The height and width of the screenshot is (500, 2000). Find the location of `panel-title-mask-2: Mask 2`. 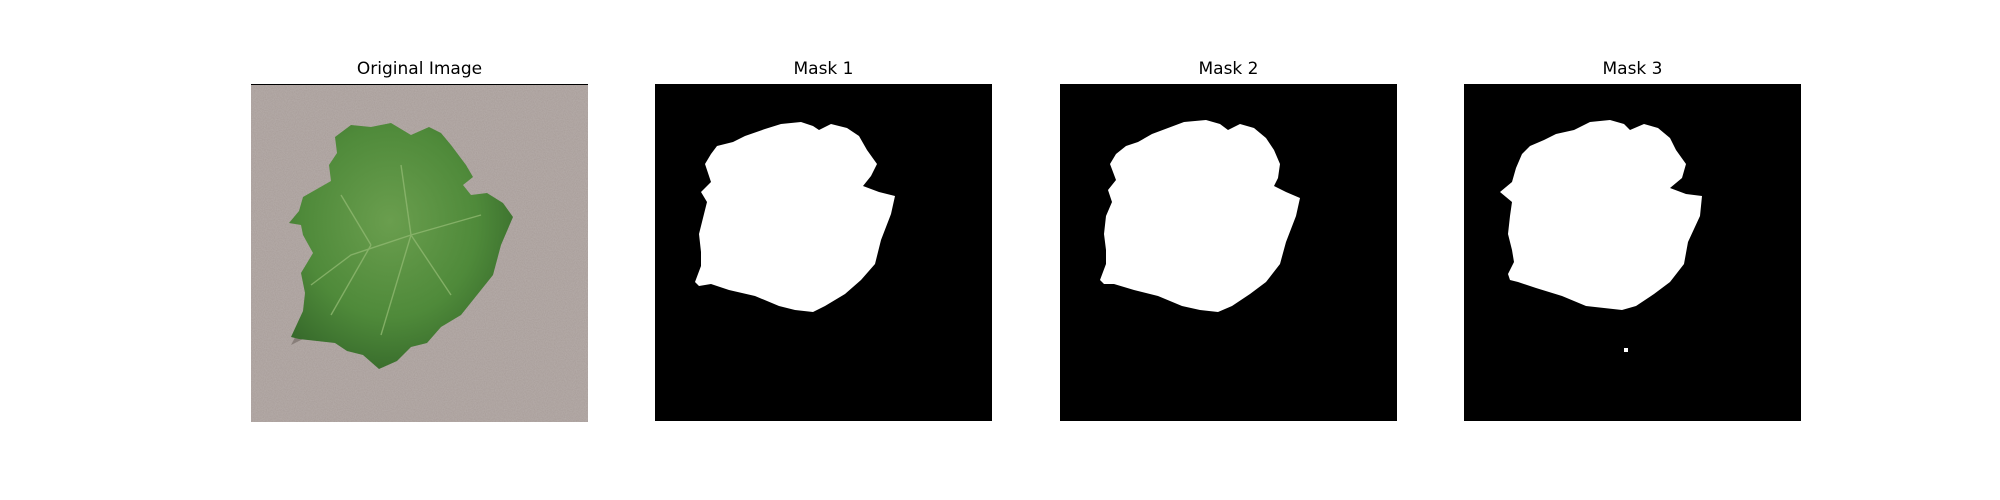

panel-title-mask-2: Mask 2 is located at coordinates (1228, 69).